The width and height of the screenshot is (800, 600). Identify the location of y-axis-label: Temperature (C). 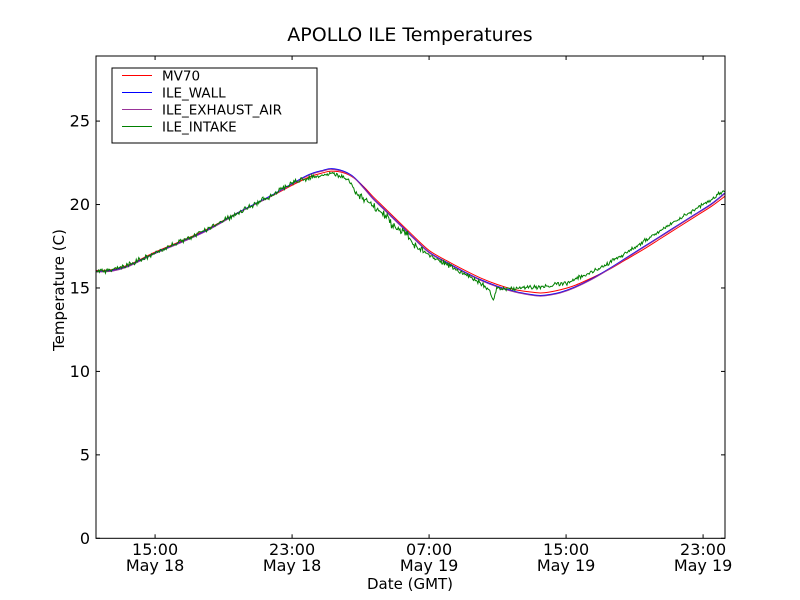
(59, 290).